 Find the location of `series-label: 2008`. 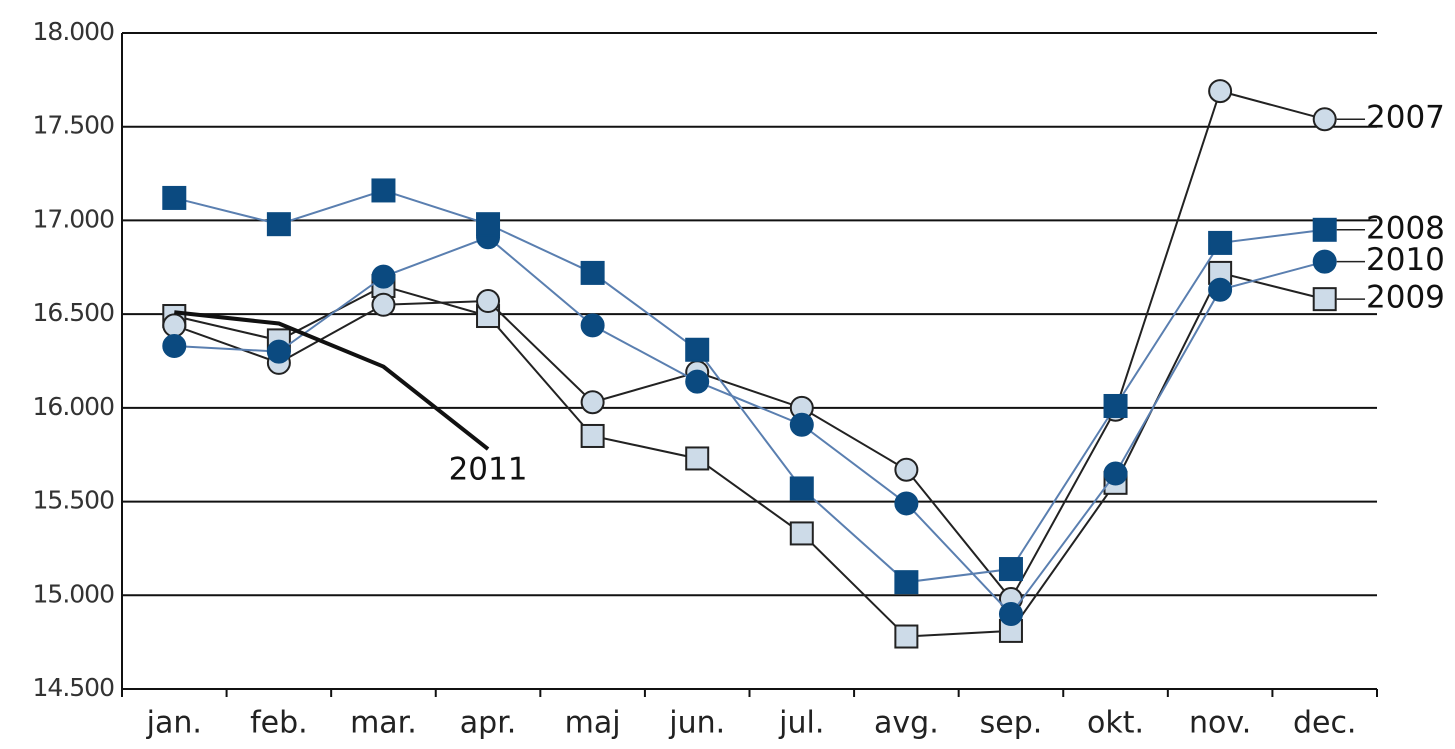

series-label: 2008 is located at coordinates (1405, 228).